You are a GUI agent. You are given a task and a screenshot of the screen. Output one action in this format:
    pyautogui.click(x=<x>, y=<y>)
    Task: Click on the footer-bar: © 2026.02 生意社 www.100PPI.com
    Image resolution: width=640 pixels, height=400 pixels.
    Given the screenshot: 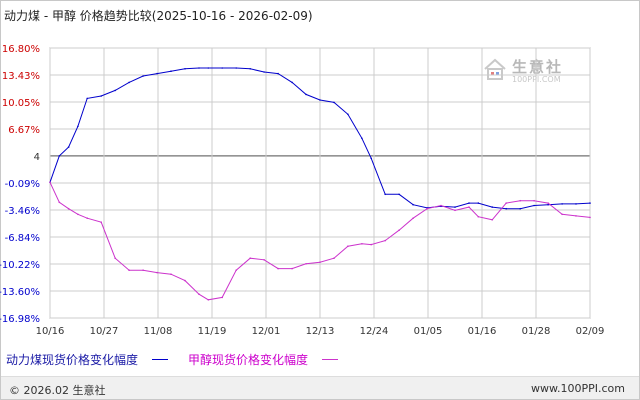 What is the action you would take?
    pyautogui.click(x=320, y=387)
    